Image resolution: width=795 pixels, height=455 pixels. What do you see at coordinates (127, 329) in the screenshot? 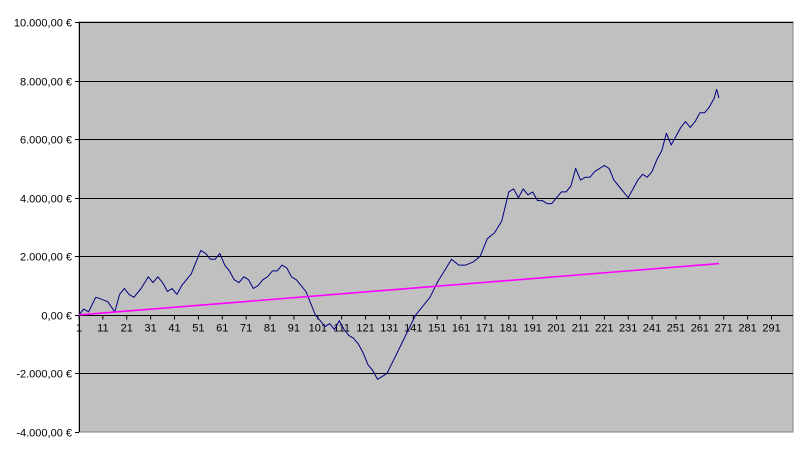
I see `x-tick-label: 21` at bounding box center [127, 329].